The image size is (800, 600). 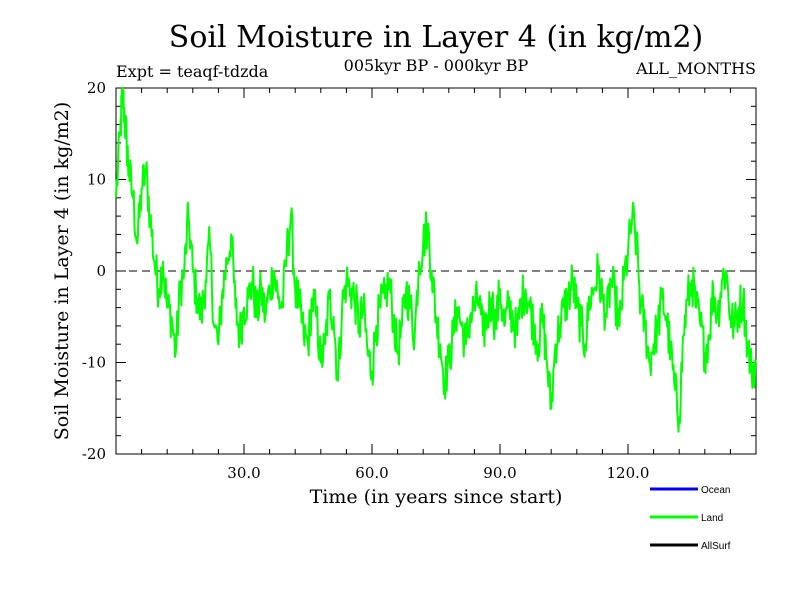 What do you see at coordinates (192, 71) in the screenshot?
I see `expt-label: Expt = teaqf-tdzda` at bounding box center [192, 71].